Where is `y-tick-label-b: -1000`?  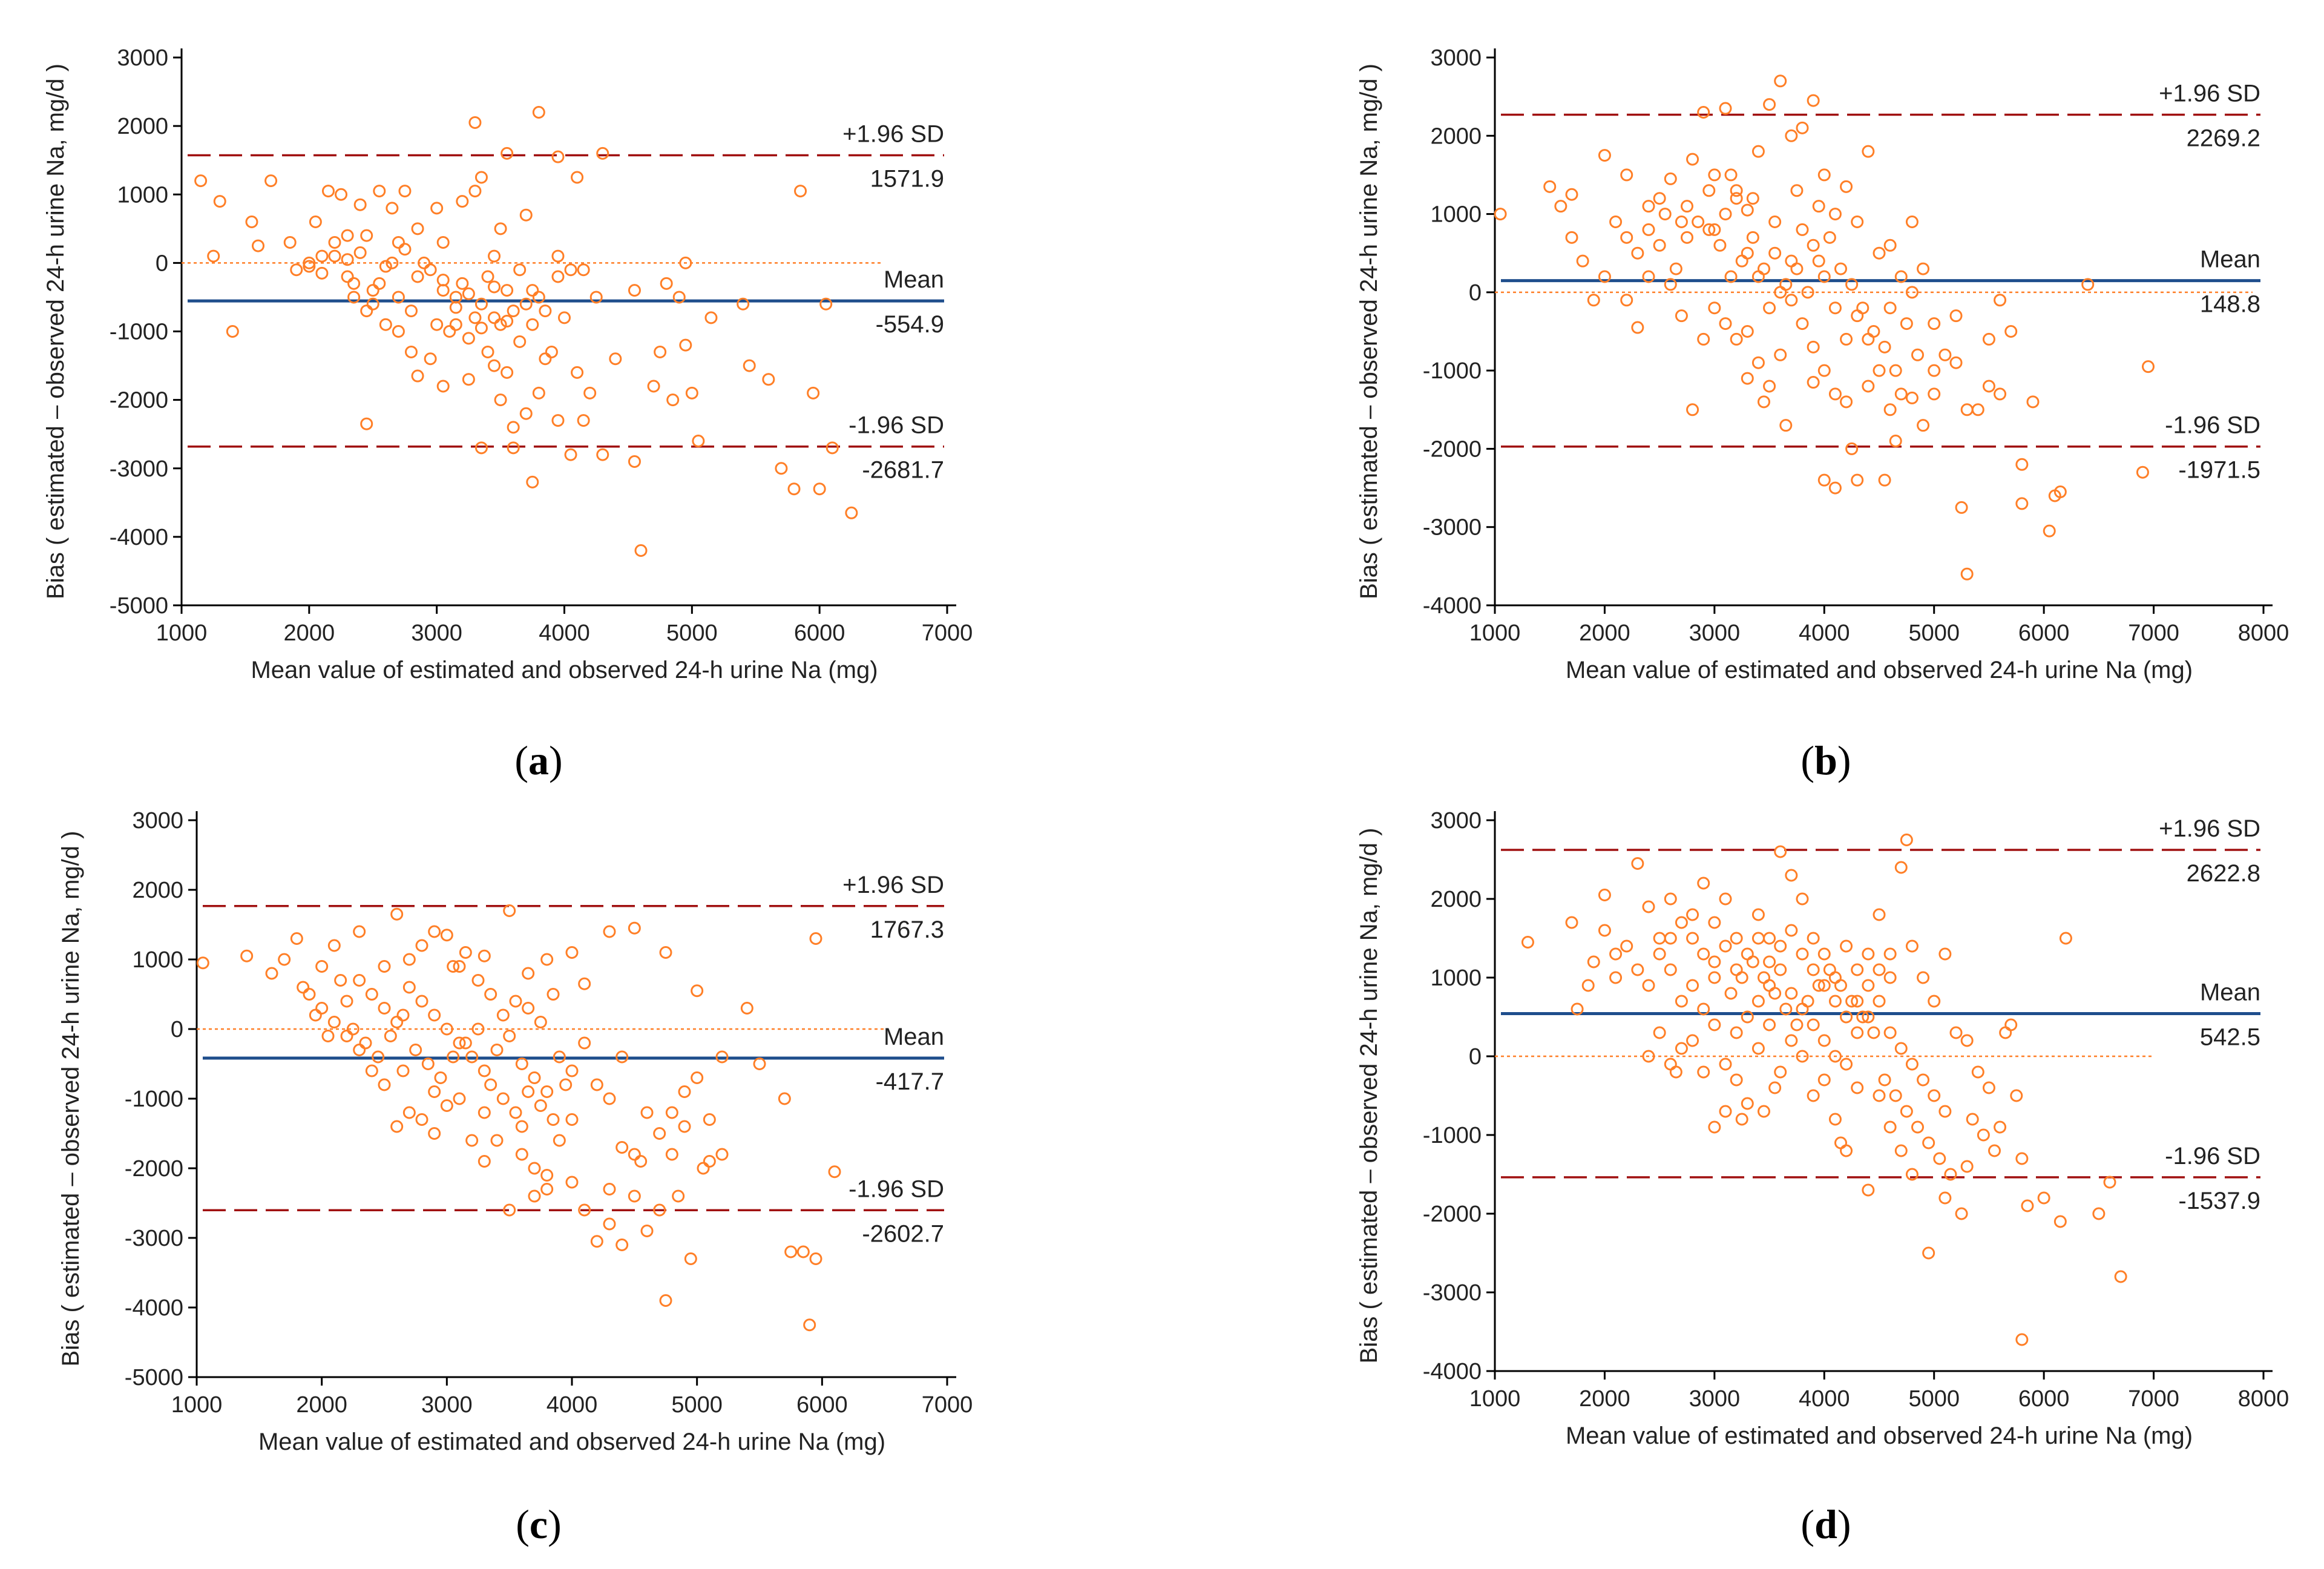
y-tick-label-b: -1000 is located at coordinates (1452, 371).